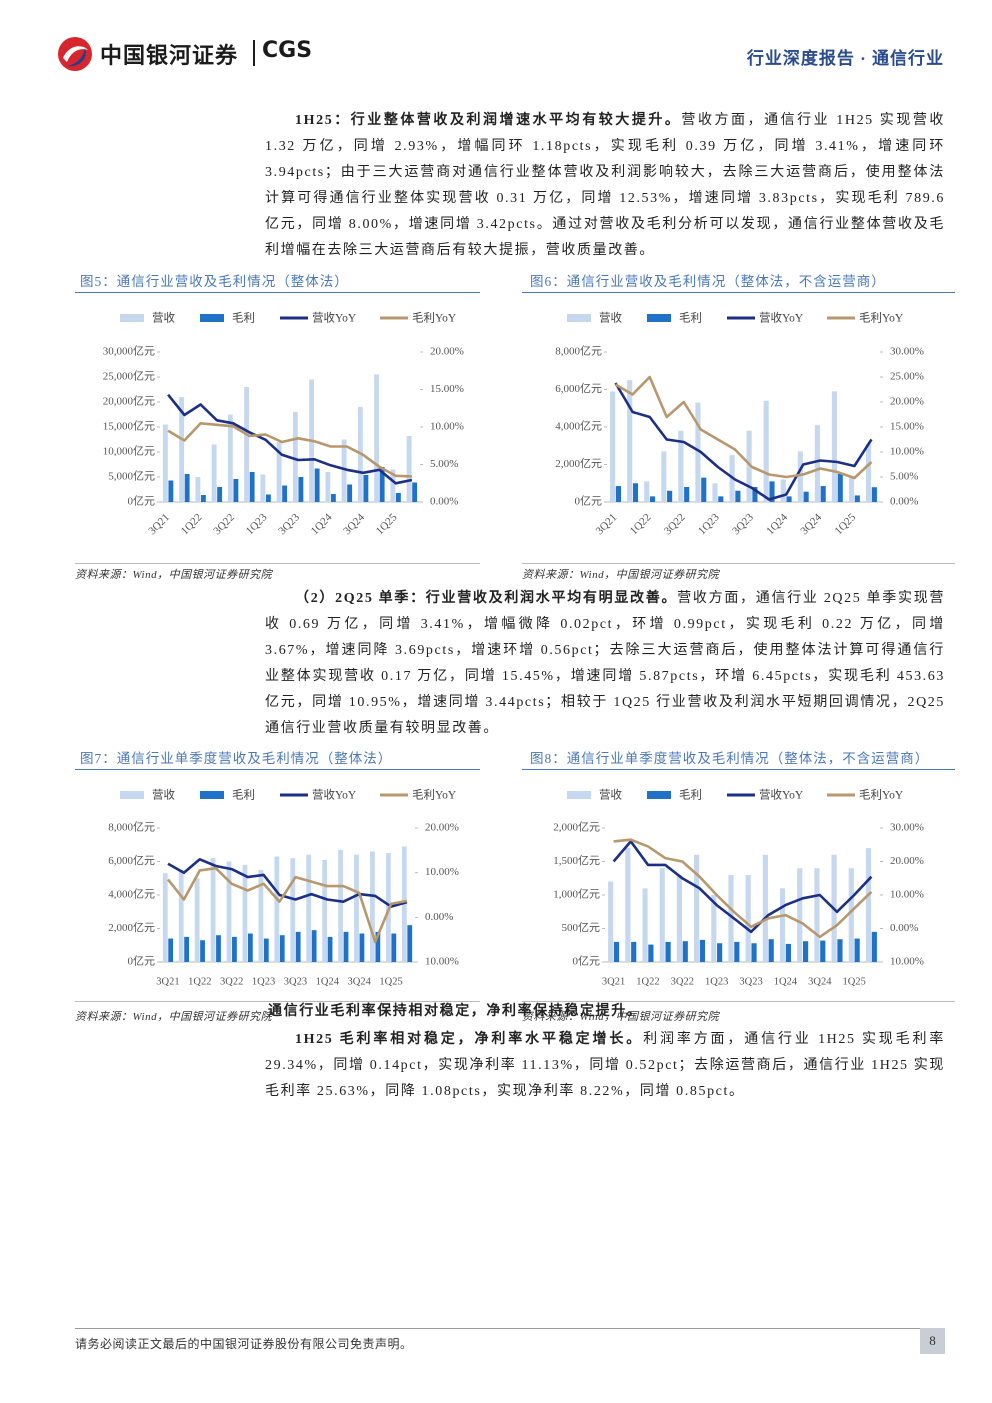 The height and width of the screenshot is (1403, 992). What do you see at coordinates (199, 981) in the screenshot?
I see `x-tick-label: 1Q22` at bounding box center [199, 981].